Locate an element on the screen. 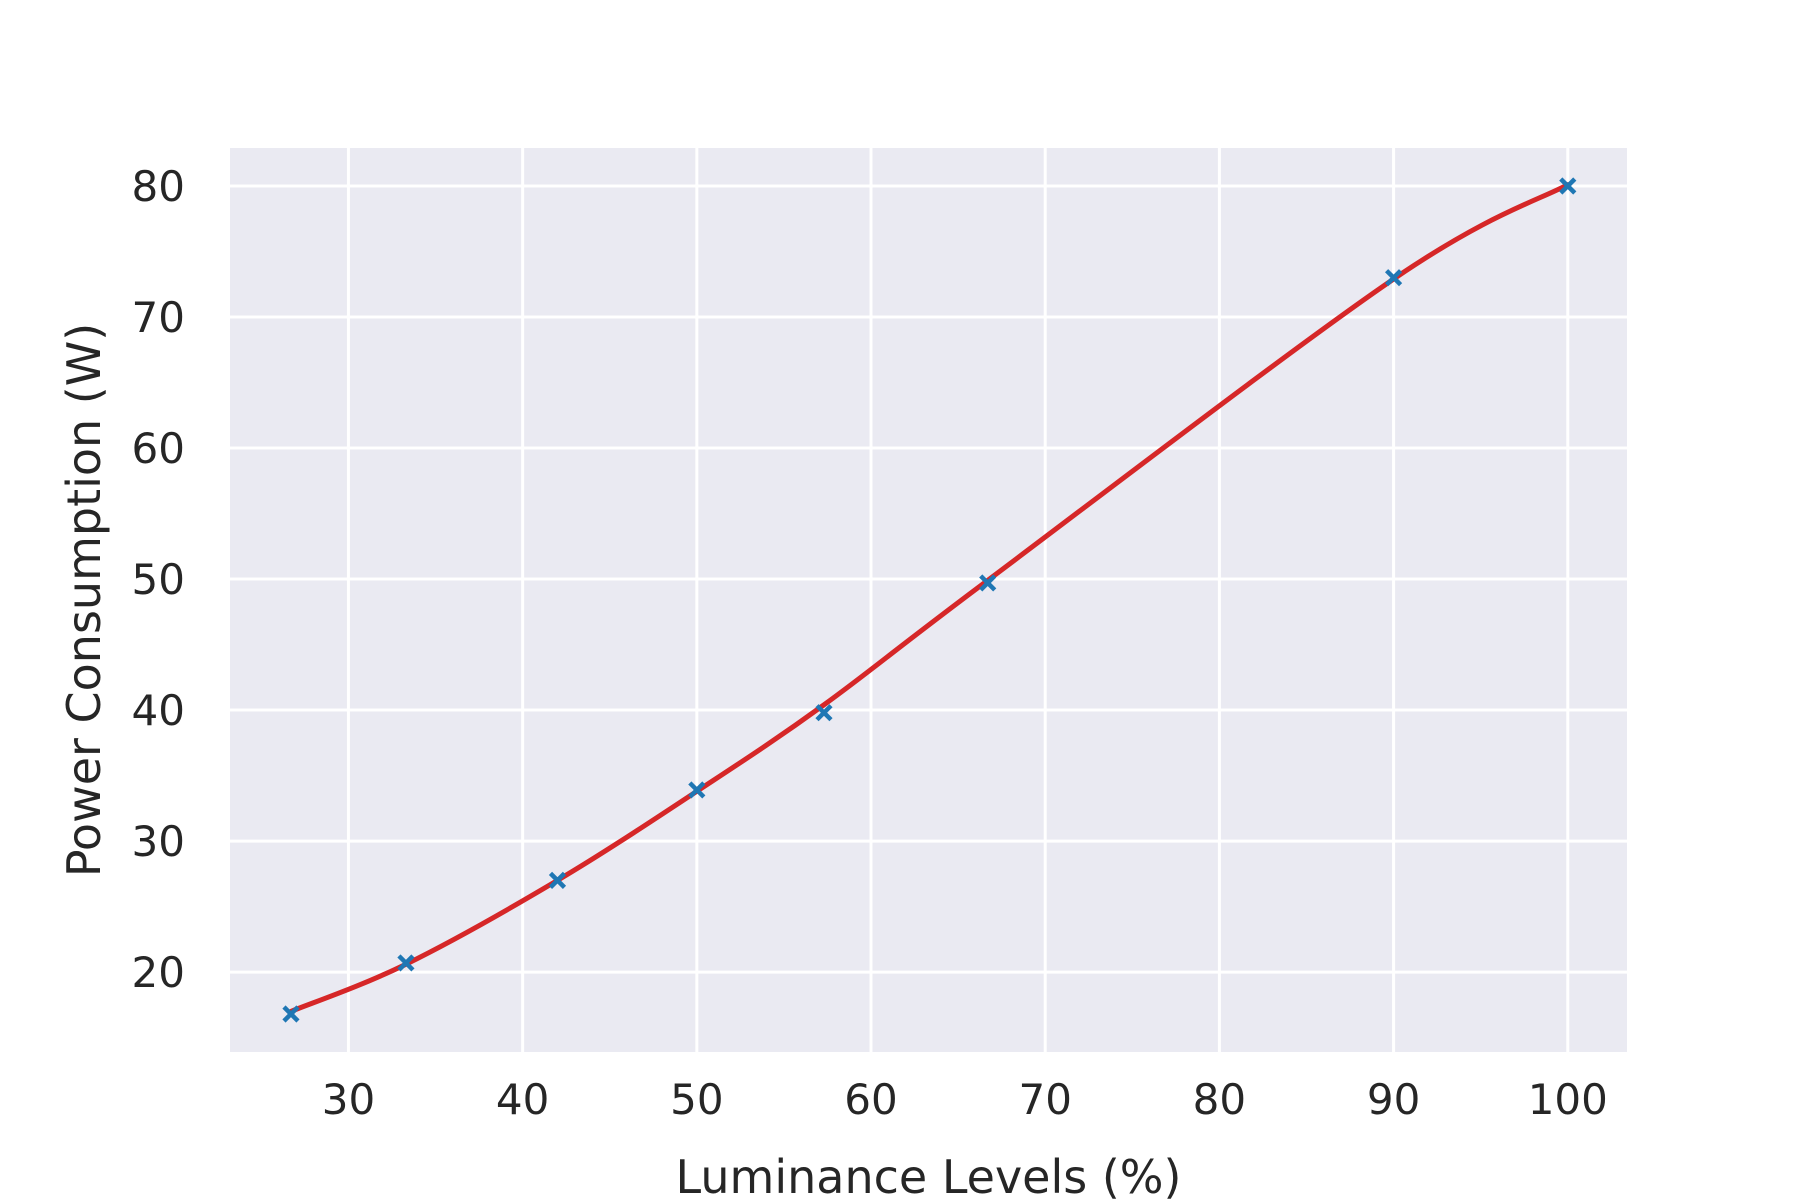 The image size is (1800, 1200). x-tick-label: 60 is located at coordinates (870, 1099).